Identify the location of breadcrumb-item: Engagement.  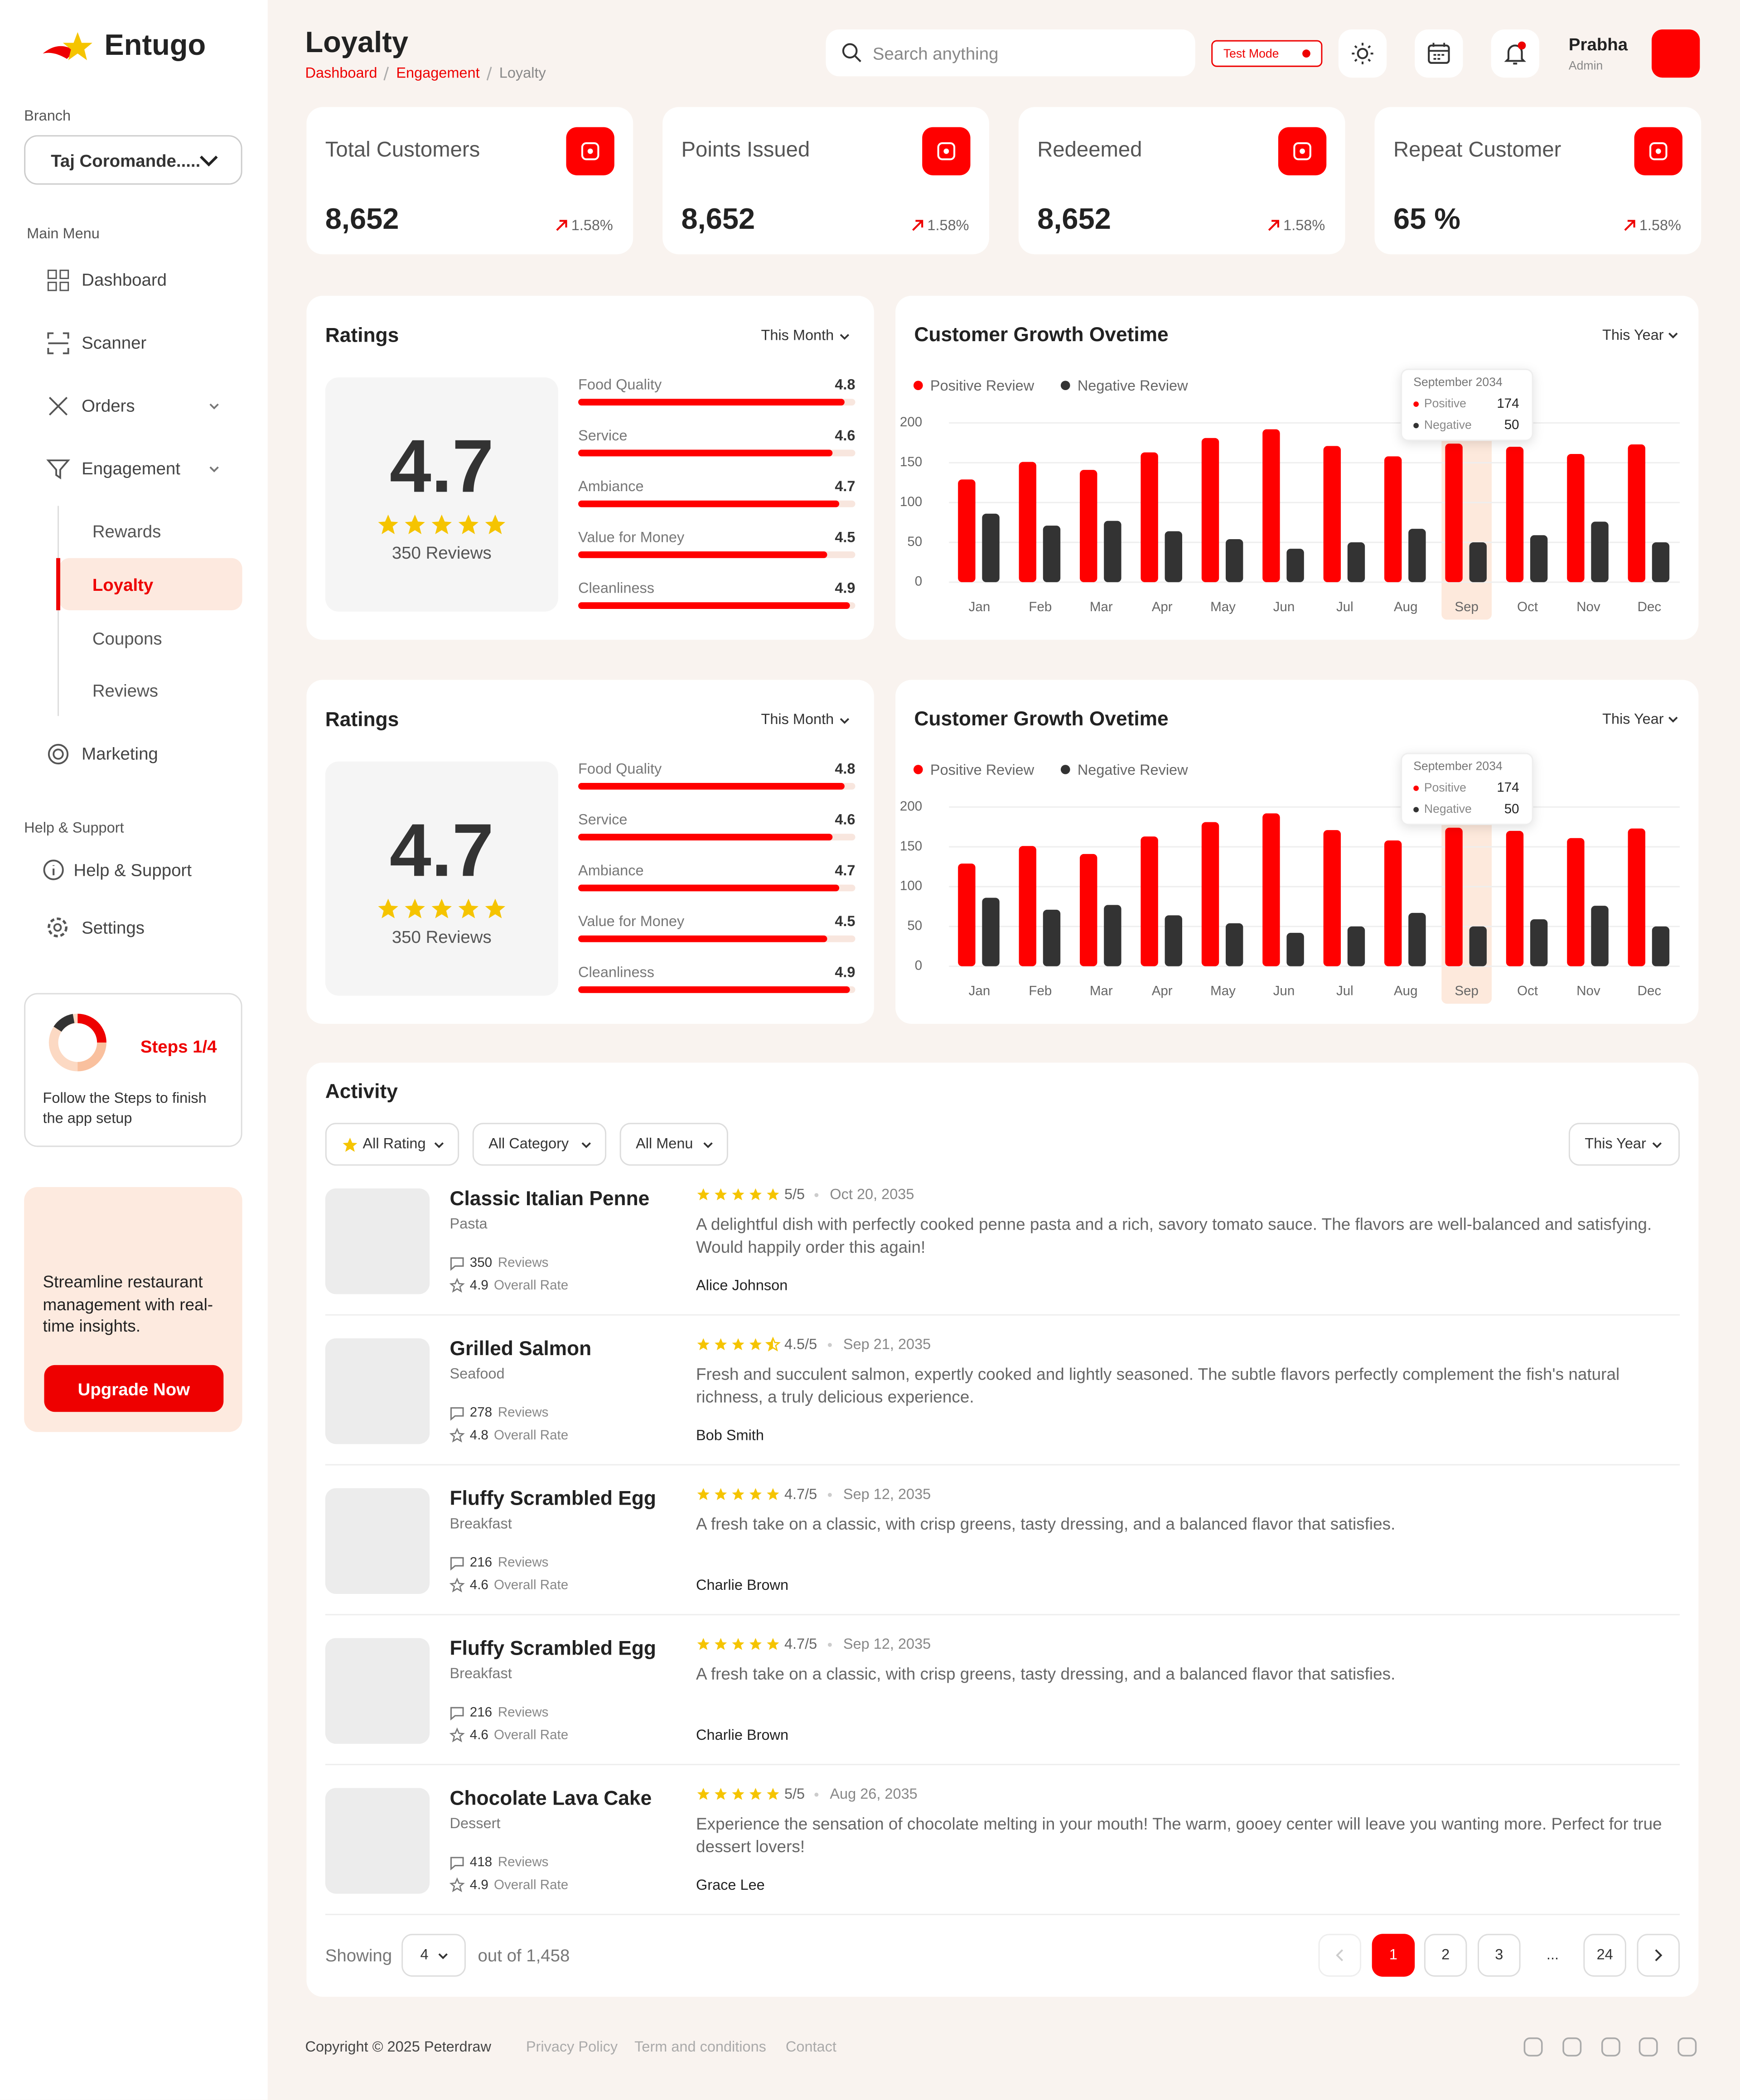
(438, 74).